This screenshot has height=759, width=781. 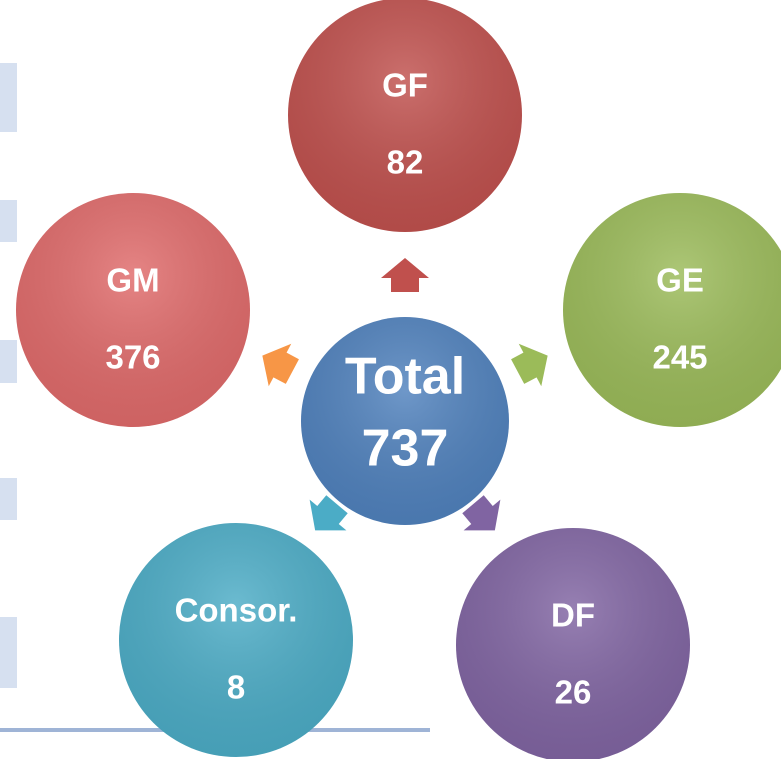 What do you see at coordinates (405, 449) in the screenshot?
I see `center-value: 737` at bounding box center [405, 449].